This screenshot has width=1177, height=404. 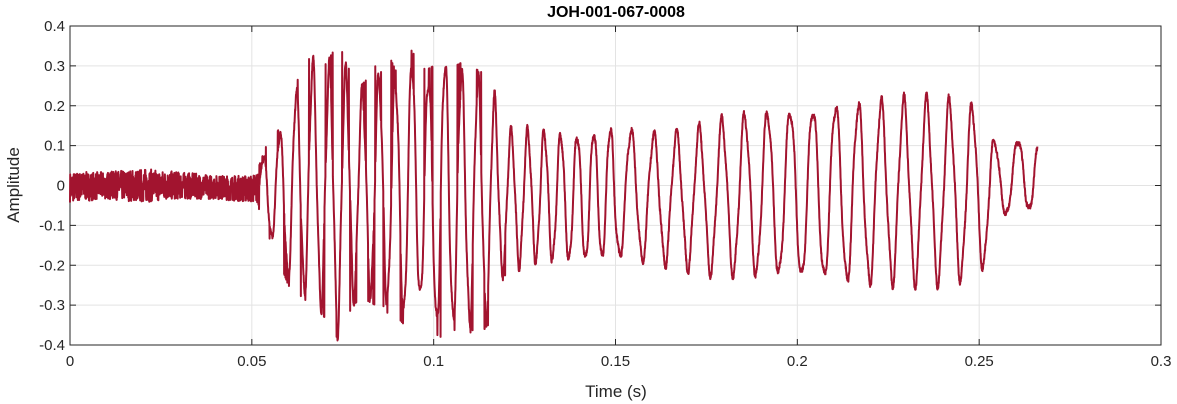 What do you see at coordinates (52, 225) in the screenshot?
I see `y-tick-label: -0.1` at bounding box center [52, 225].